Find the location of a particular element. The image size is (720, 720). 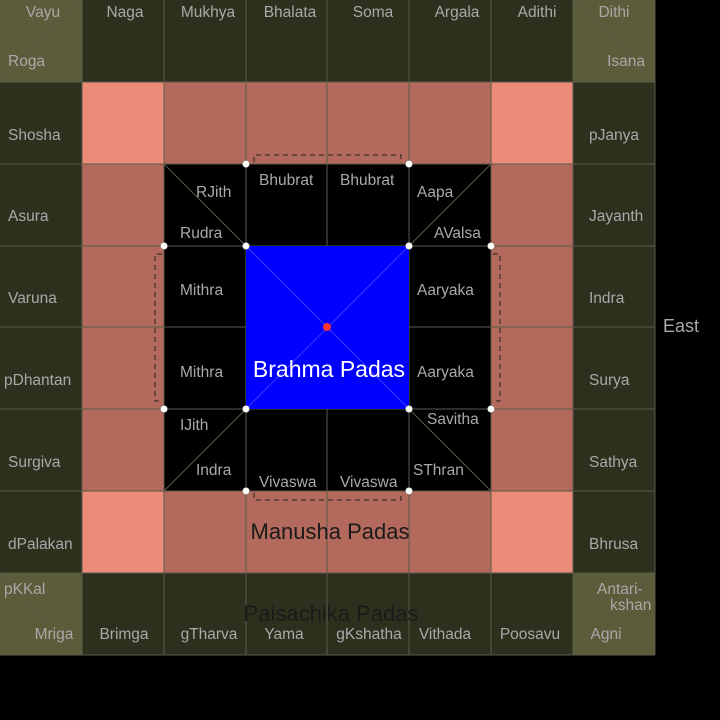

inner-label-indra: Indra is located at coordinates (214, 470).